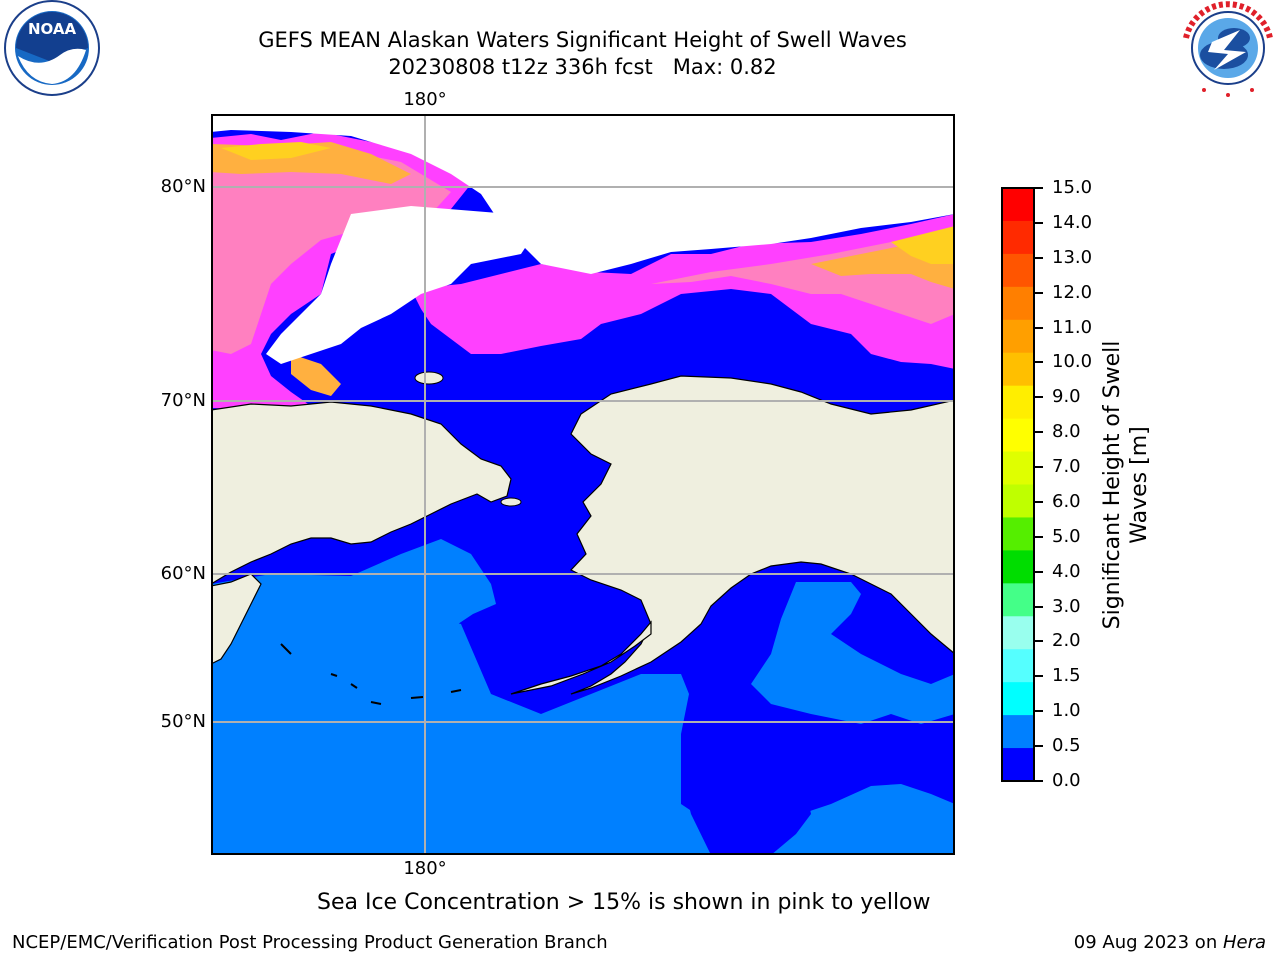  What do you see at coordinates (1066, 746) in the screenshot?
I see `colorbar-tick-label: 0.5` at bounding box center [1066, 746].